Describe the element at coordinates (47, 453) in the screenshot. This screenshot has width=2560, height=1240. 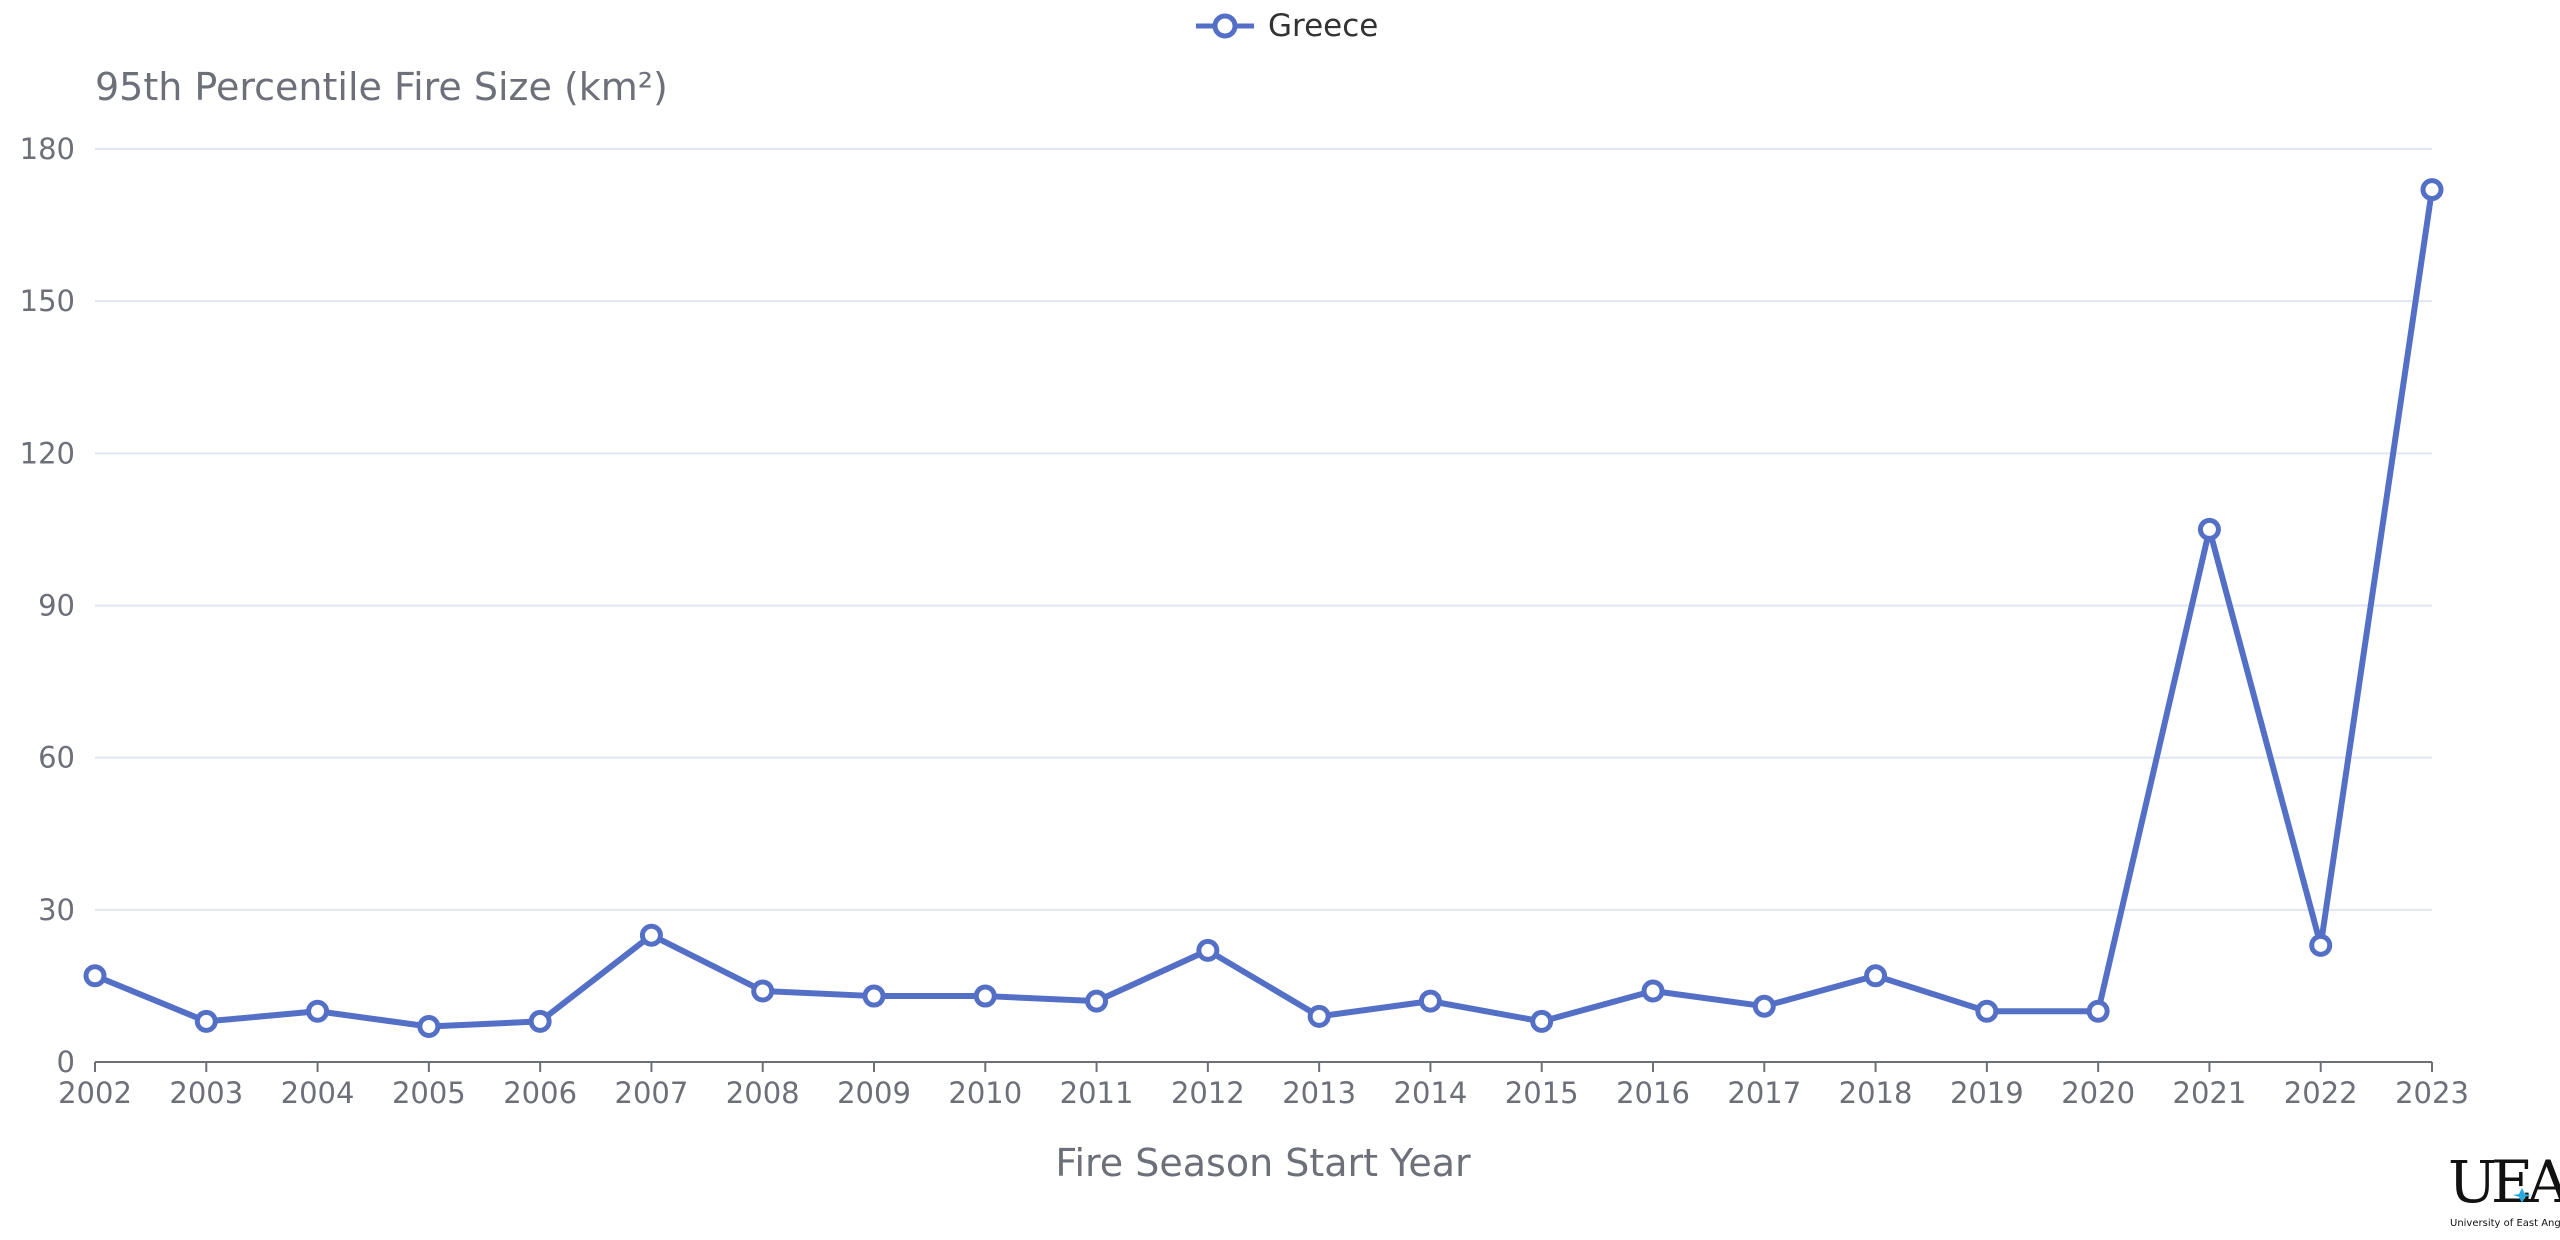
I see `y-tick-label: 120` at that location.